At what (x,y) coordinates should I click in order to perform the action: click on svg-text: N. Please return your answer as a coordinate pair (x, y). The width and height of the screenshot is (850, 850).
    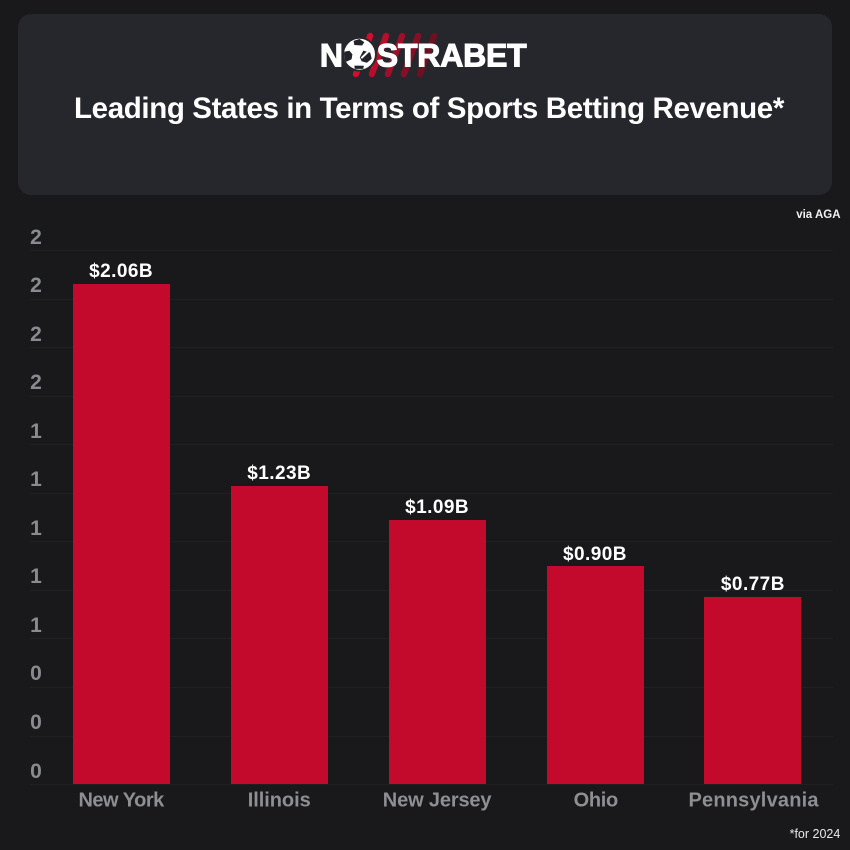
    Looking at the image, I should click on (331, 56).